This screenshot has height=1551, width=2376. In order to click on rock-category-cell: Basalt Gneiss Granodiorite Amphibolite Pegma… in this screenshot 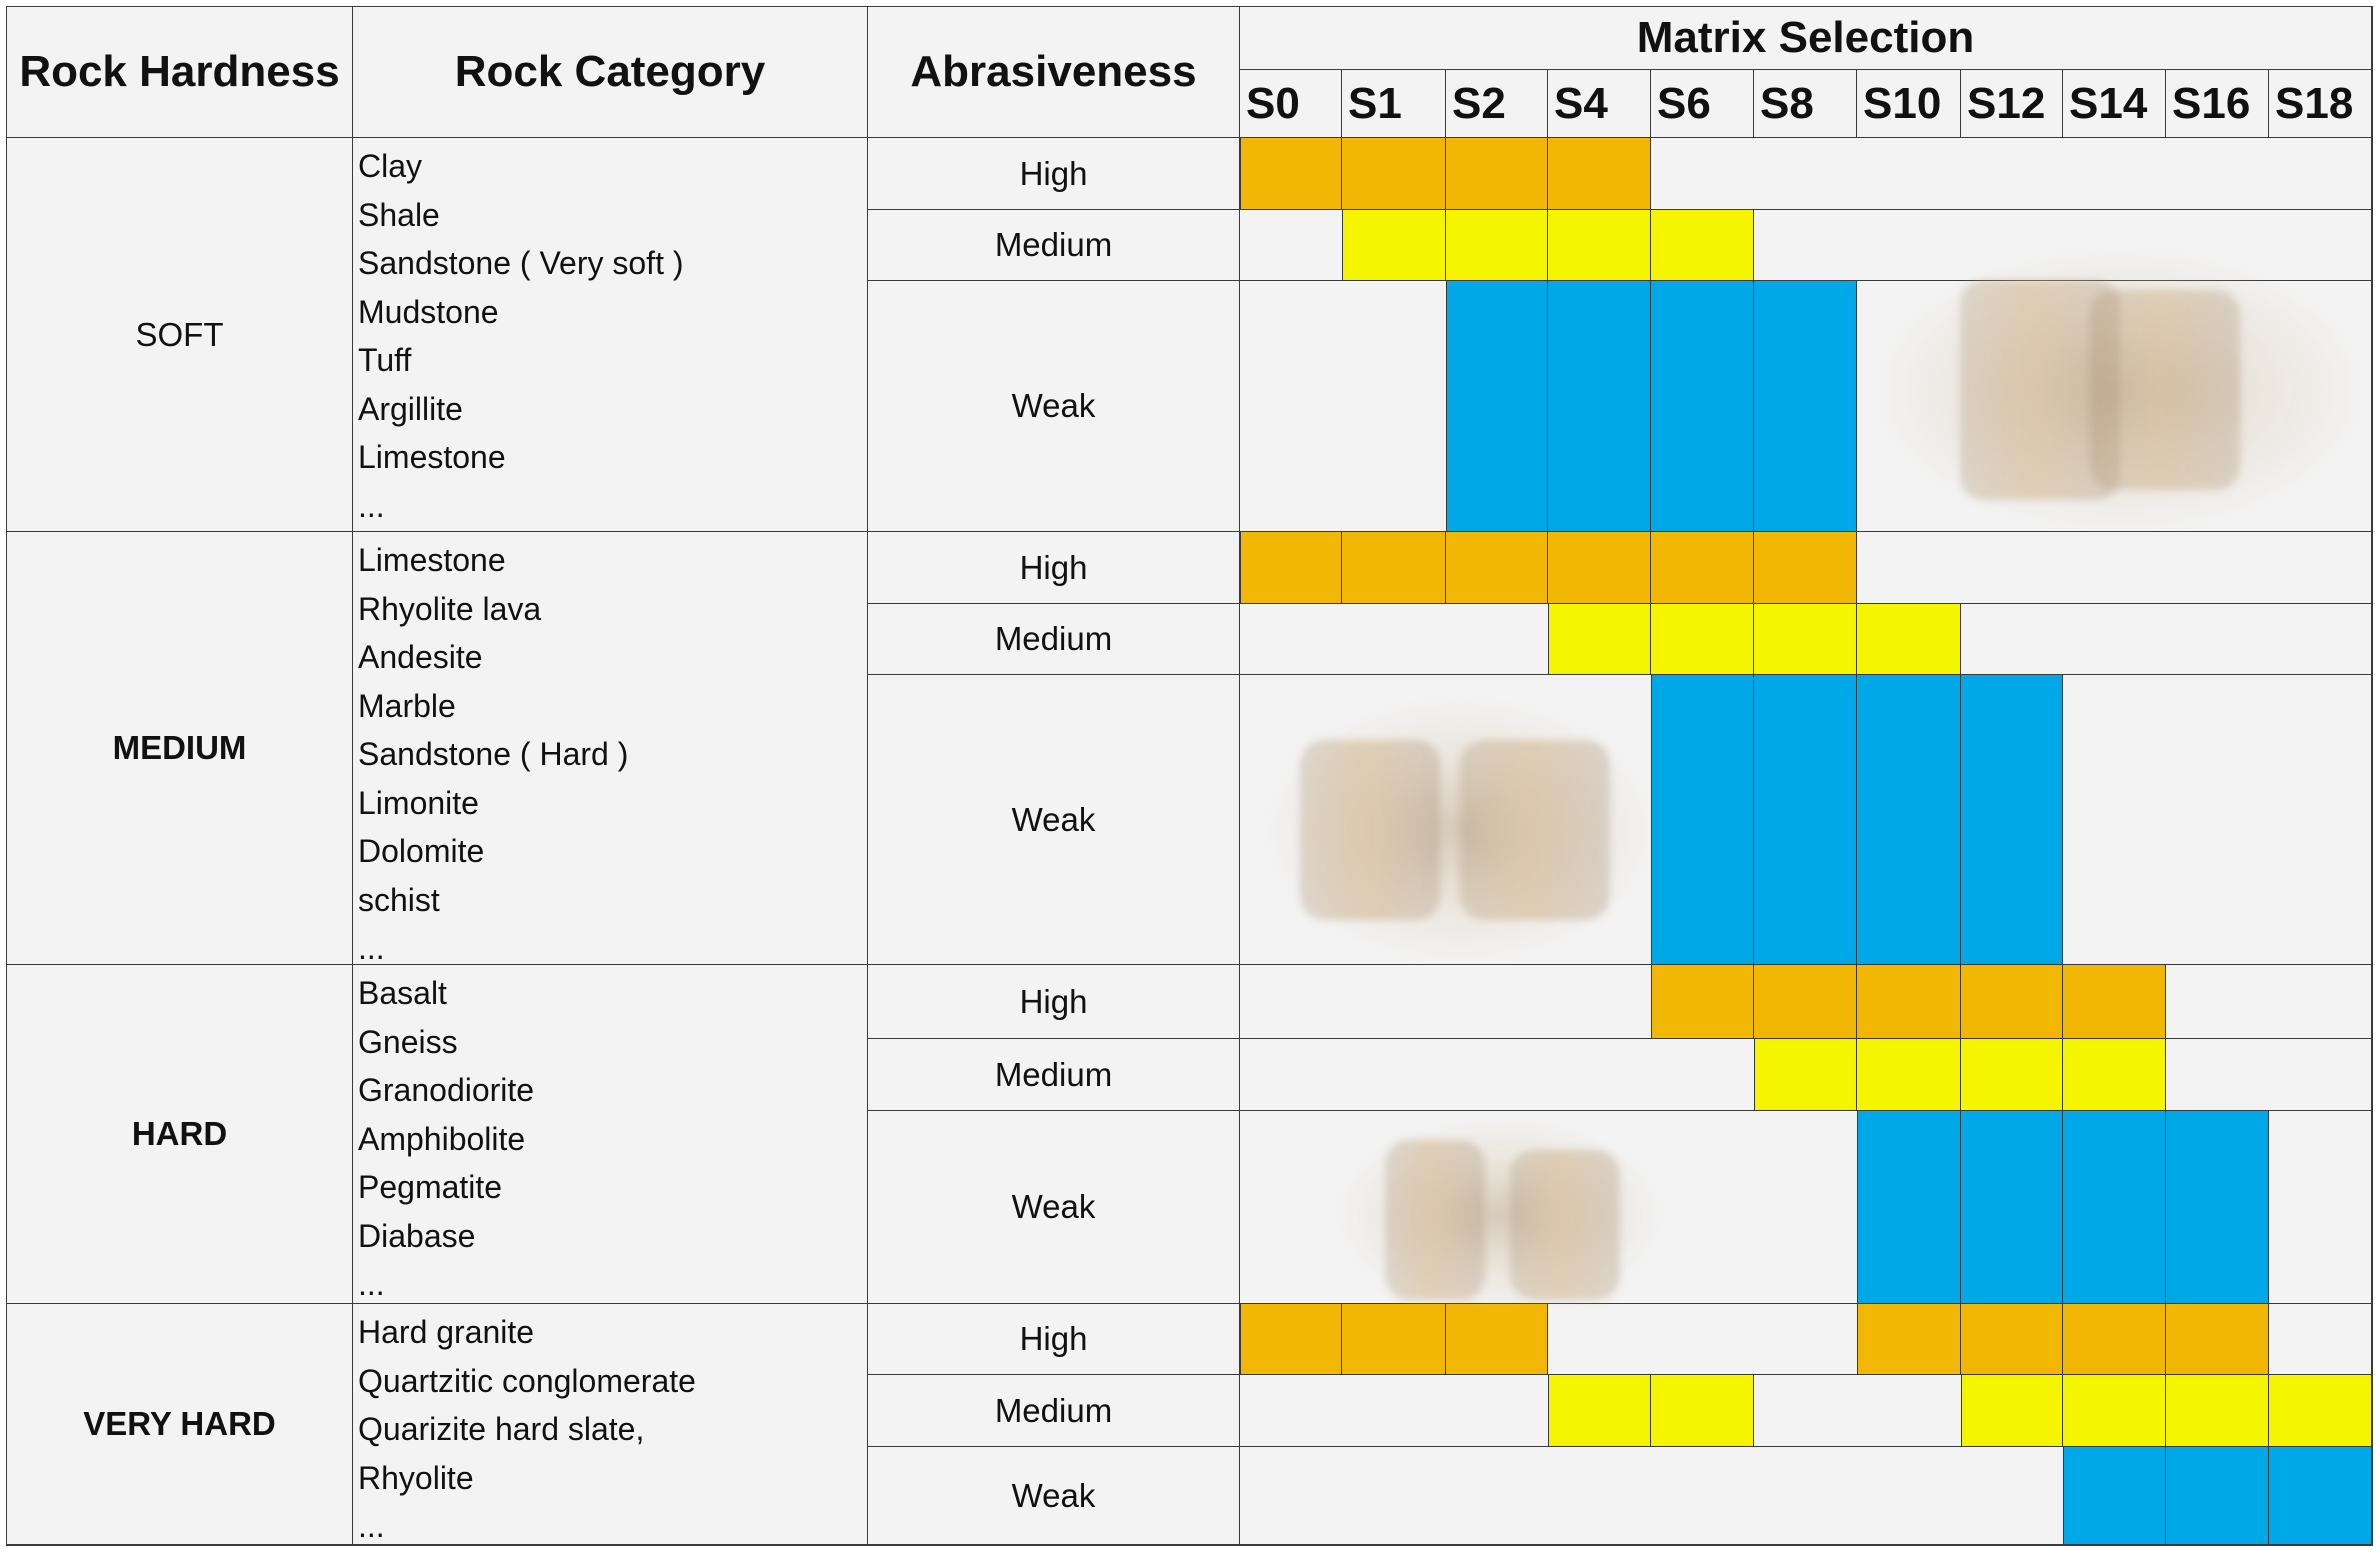, I will do `click(610, 1134)`.